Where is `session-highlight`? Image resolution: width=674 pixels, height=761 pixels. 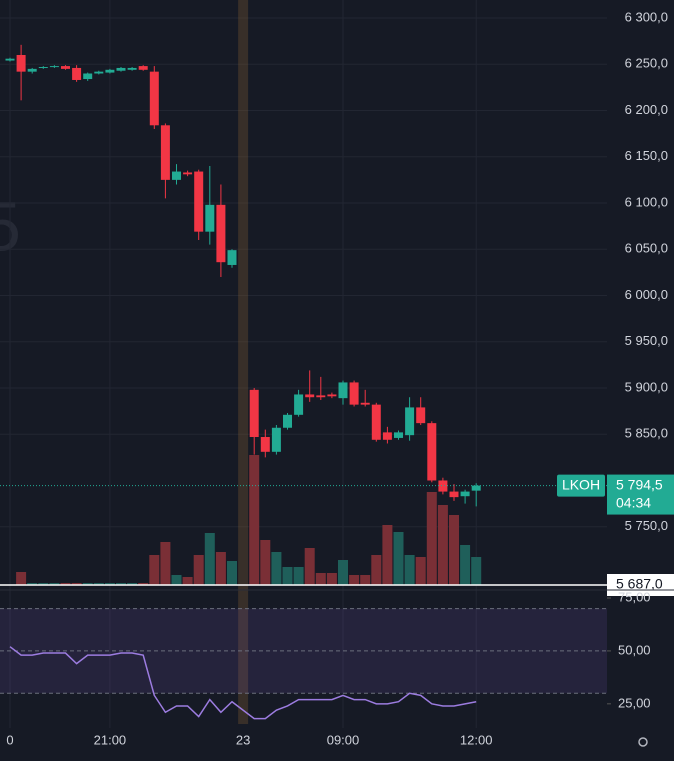 session-highlight is located at coordinates (243, 362).